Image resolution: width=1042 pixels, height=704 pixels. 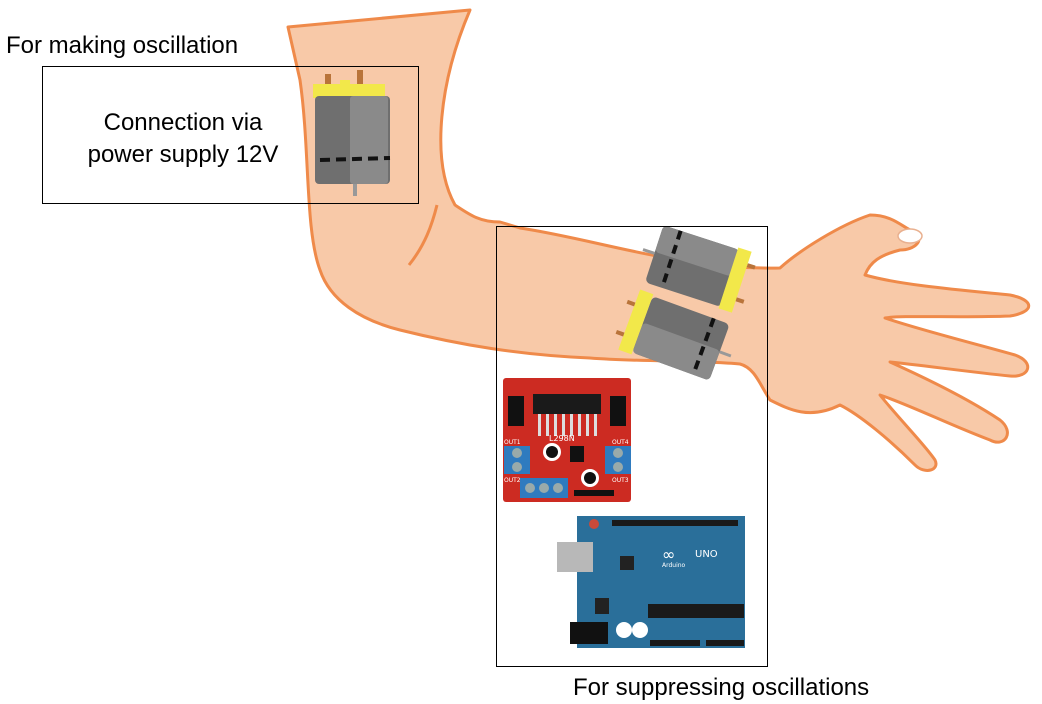 I want to click on elbow-crease, so click(x=423, y=235).